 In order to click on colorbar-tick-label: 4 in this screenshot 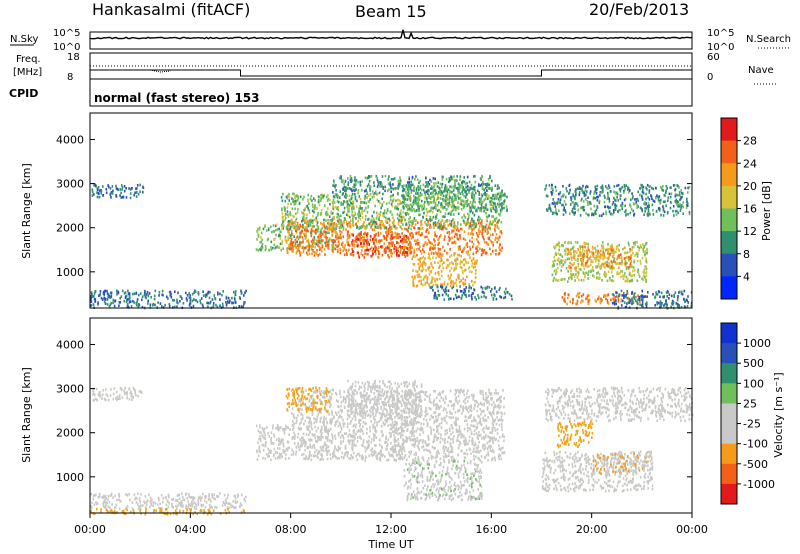, I will do `click(746, 276)`.